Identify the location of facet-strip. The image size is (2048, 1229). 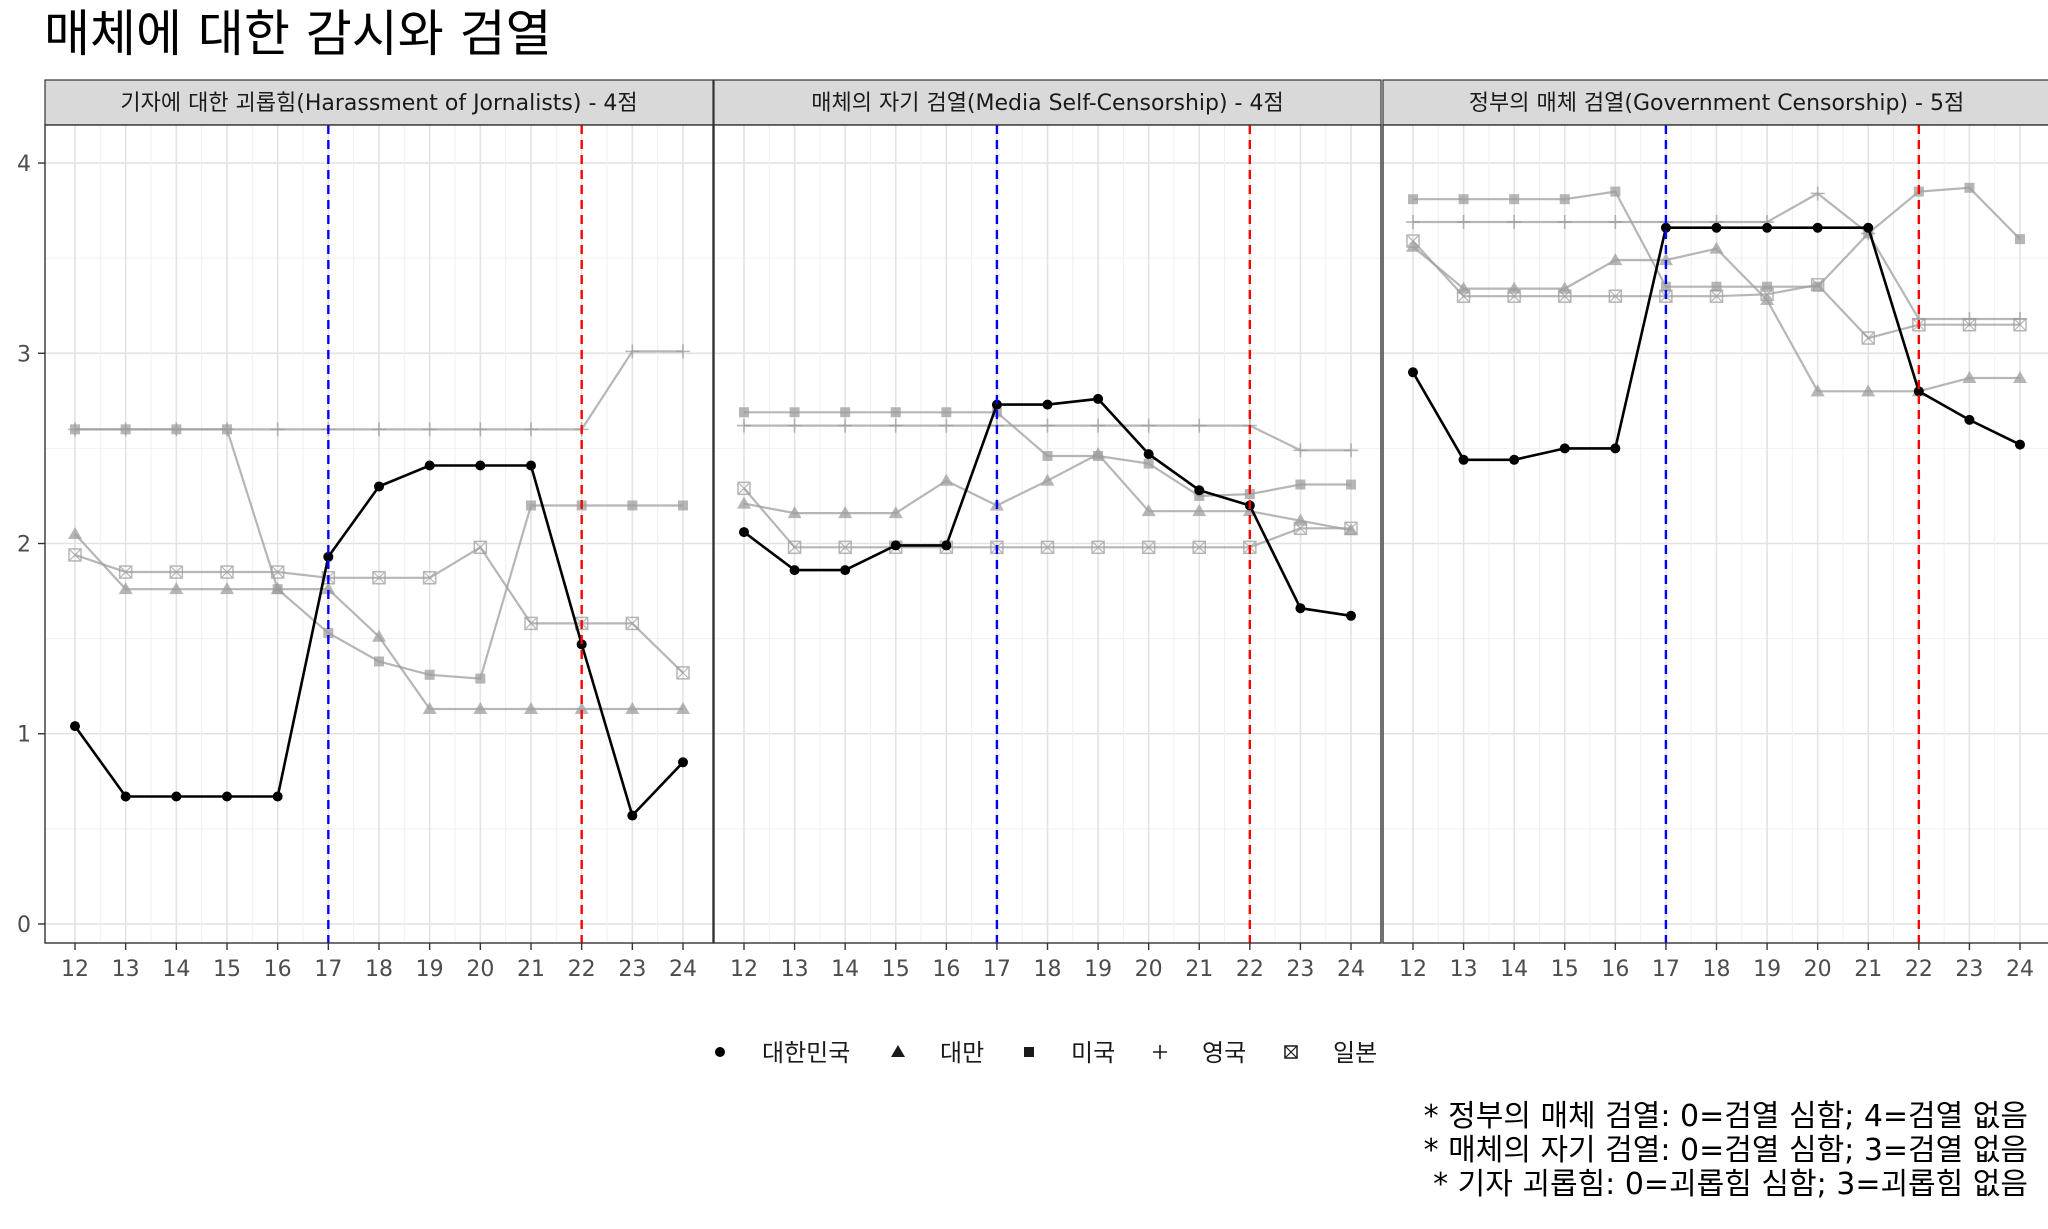
(1715, 102).